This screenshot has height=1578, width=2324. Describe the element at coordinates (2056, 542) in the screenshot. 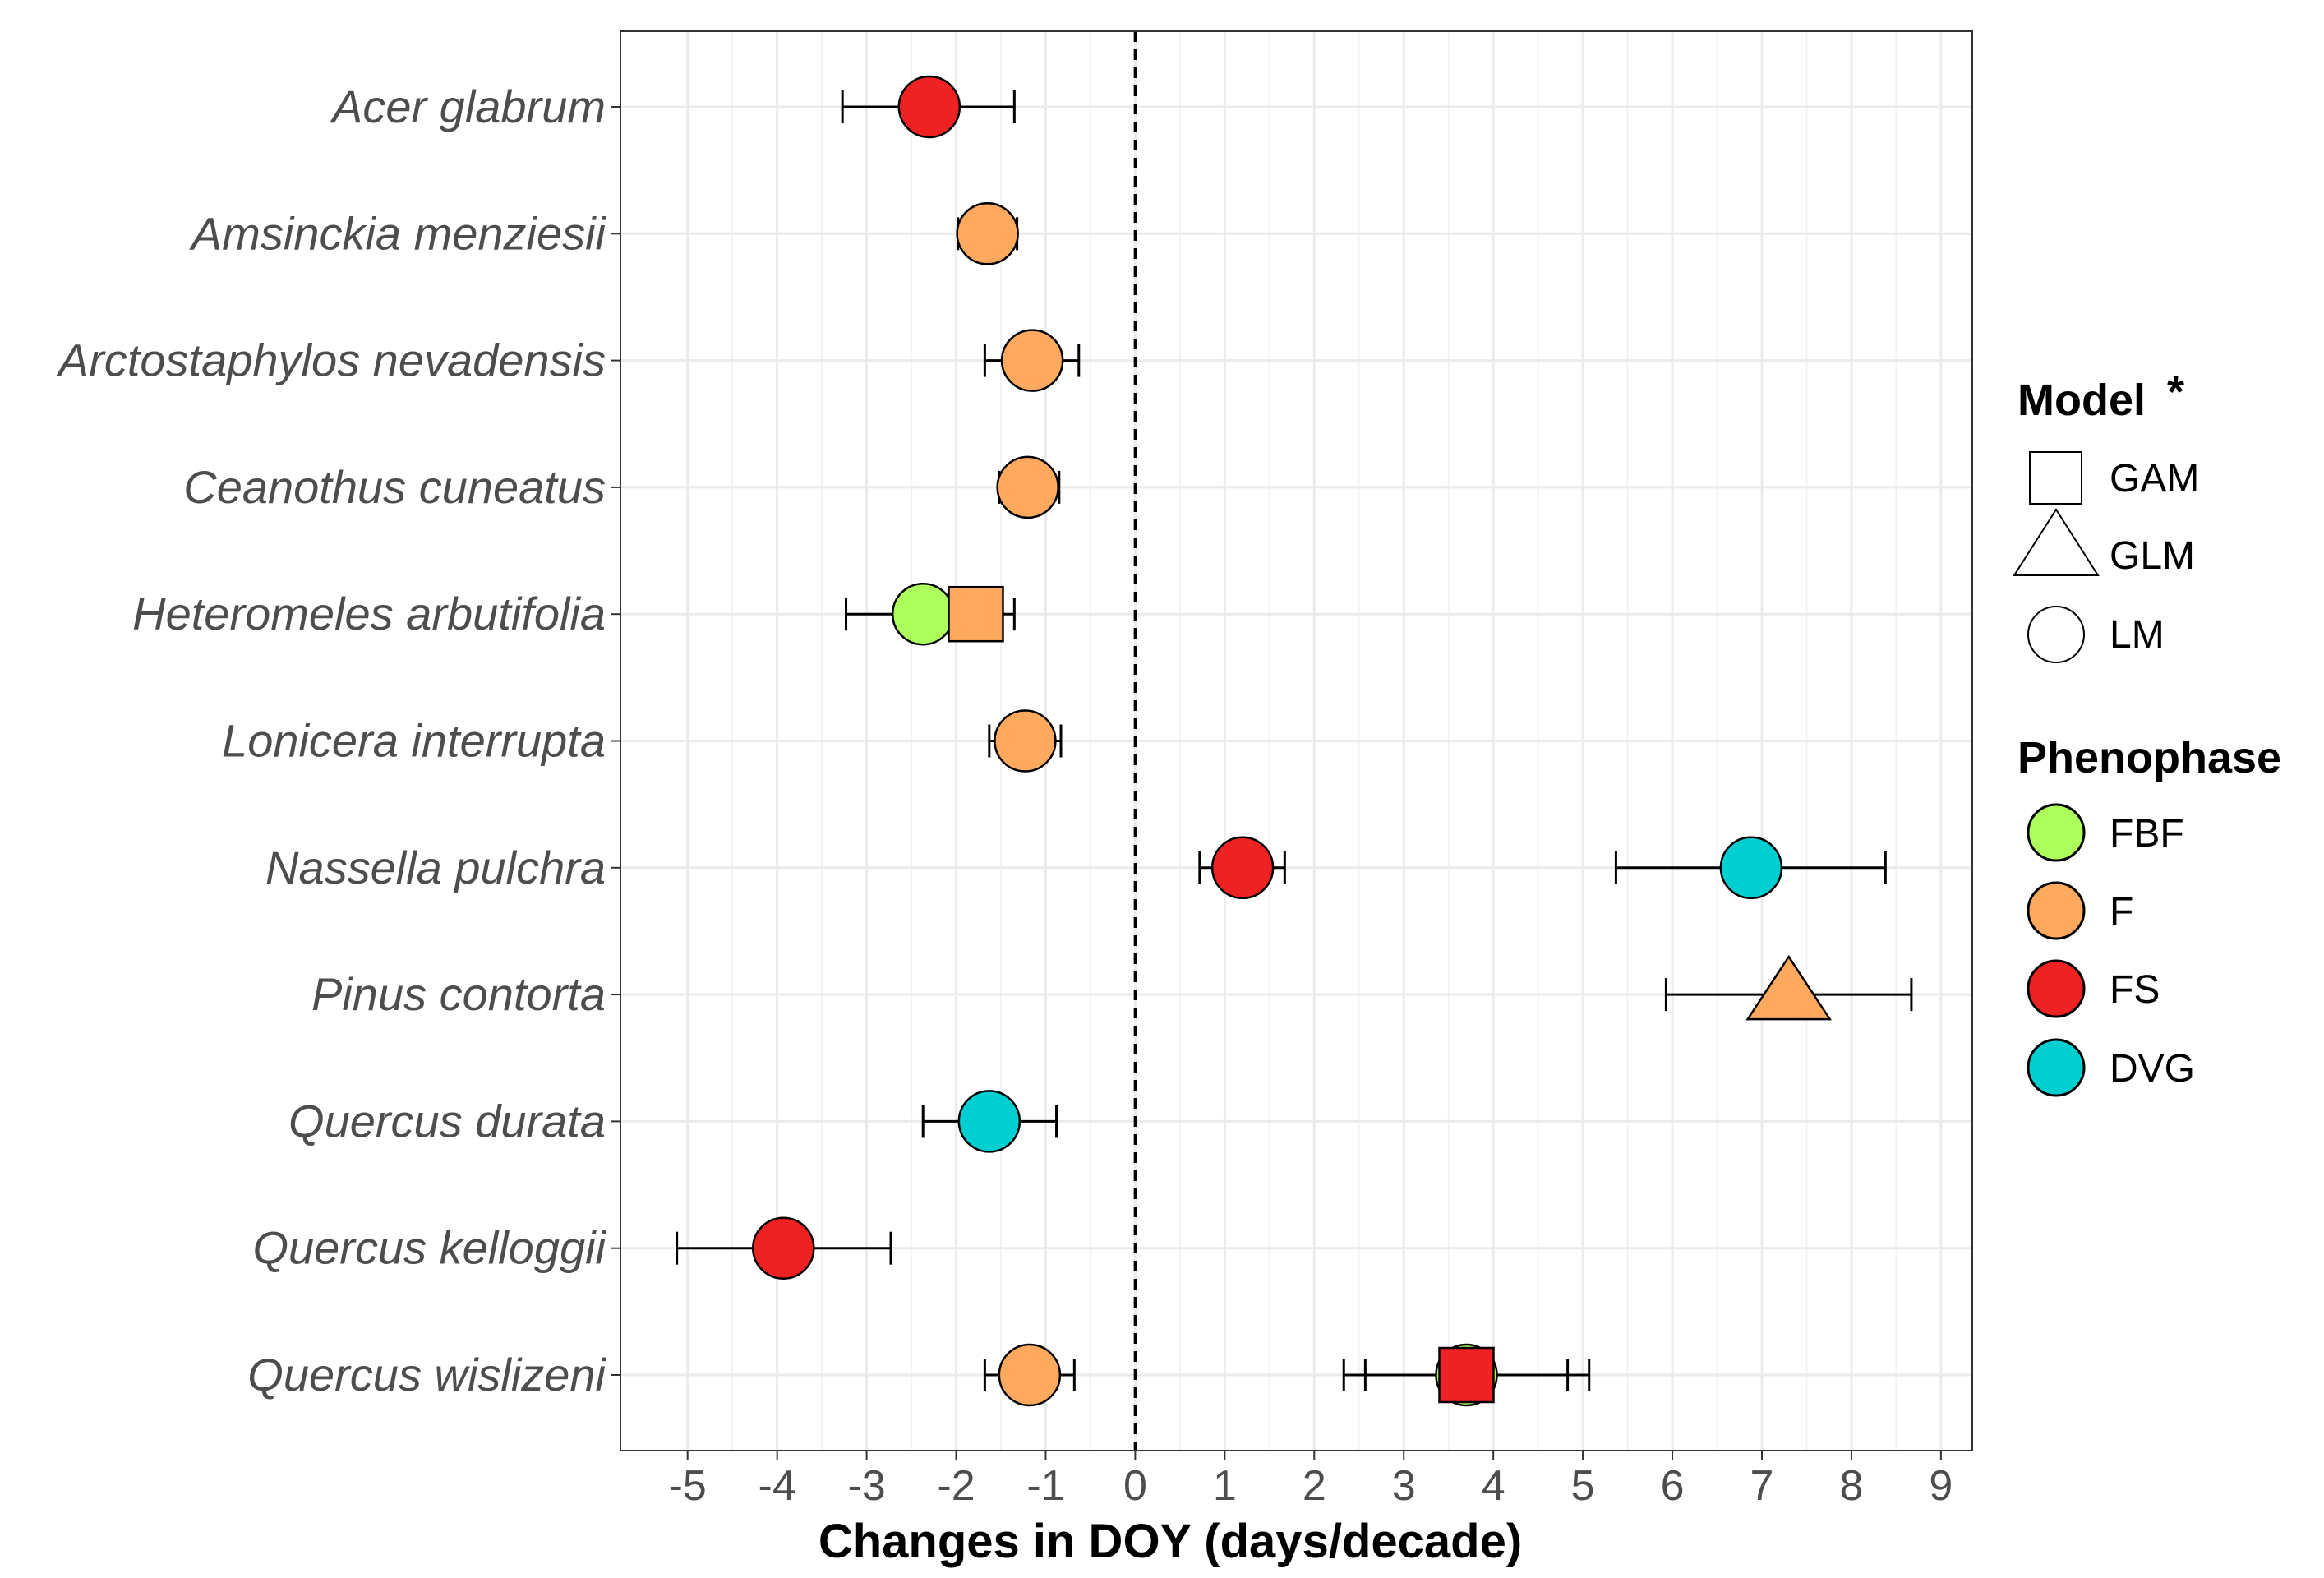

I see `legend-glm-triangle-icon` at that location.